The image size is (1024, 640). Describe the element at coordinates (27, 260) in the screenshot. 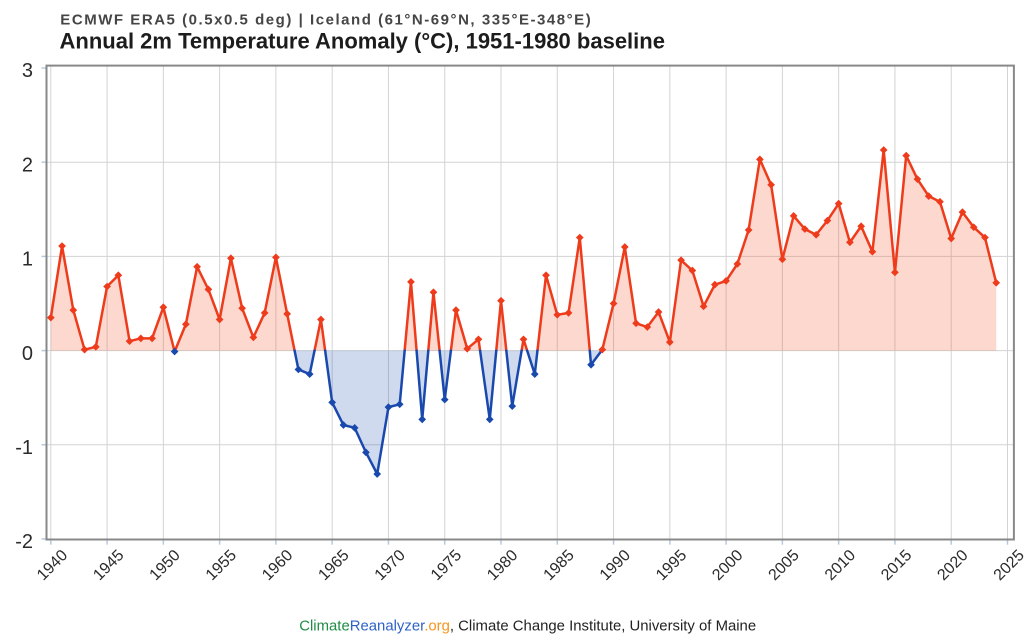

I see `svg-text: 1` at that location.